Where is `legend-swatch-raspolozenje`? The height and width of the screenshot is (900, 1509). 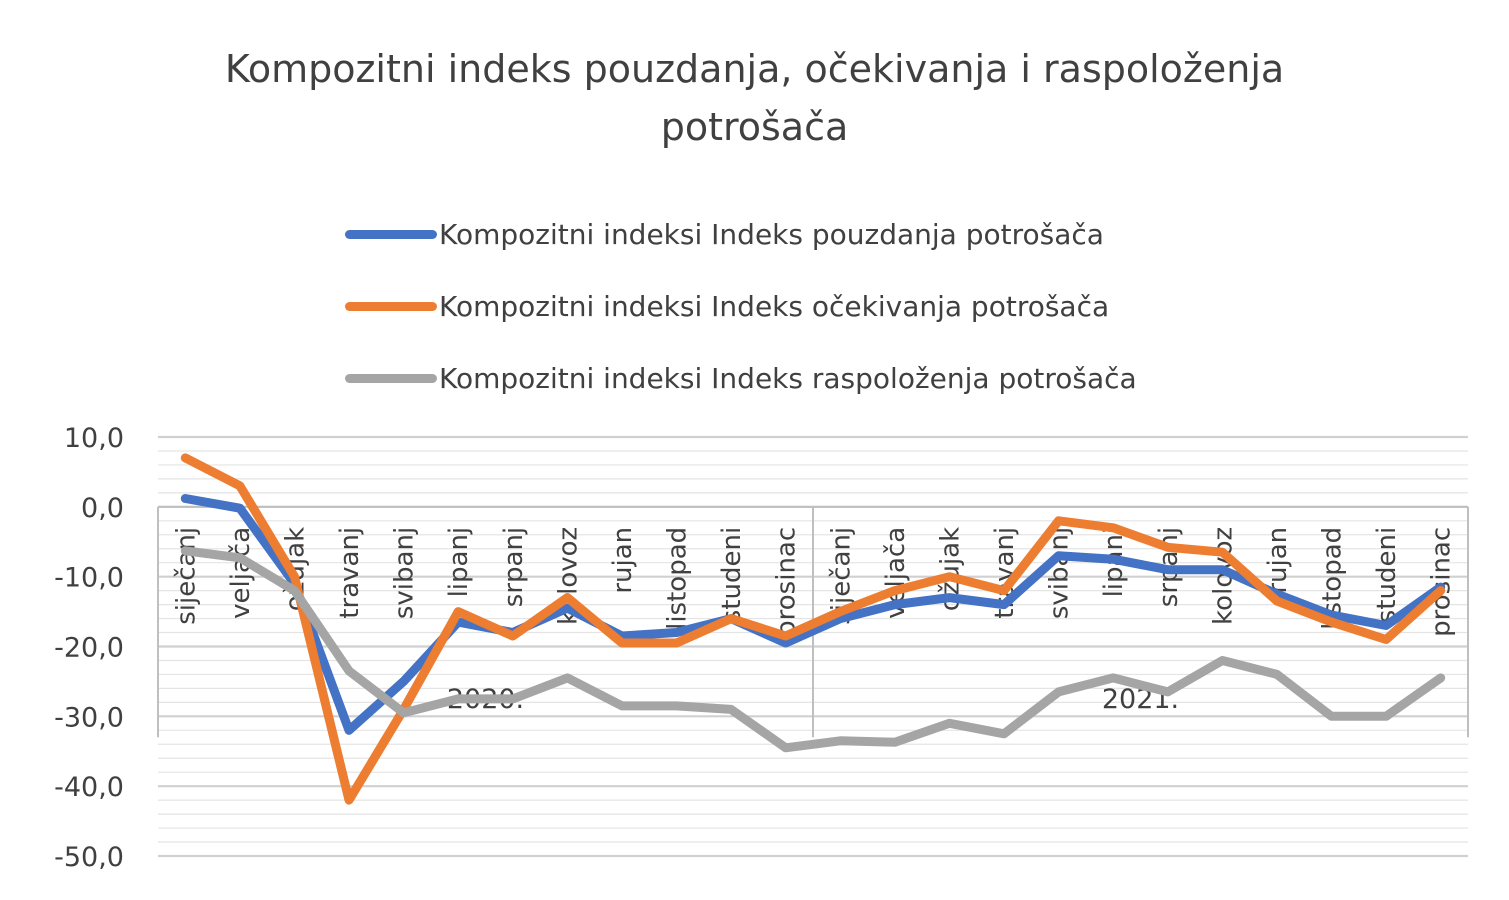
legend-swatch-raspolozenje is located at coordinates (391, 378).